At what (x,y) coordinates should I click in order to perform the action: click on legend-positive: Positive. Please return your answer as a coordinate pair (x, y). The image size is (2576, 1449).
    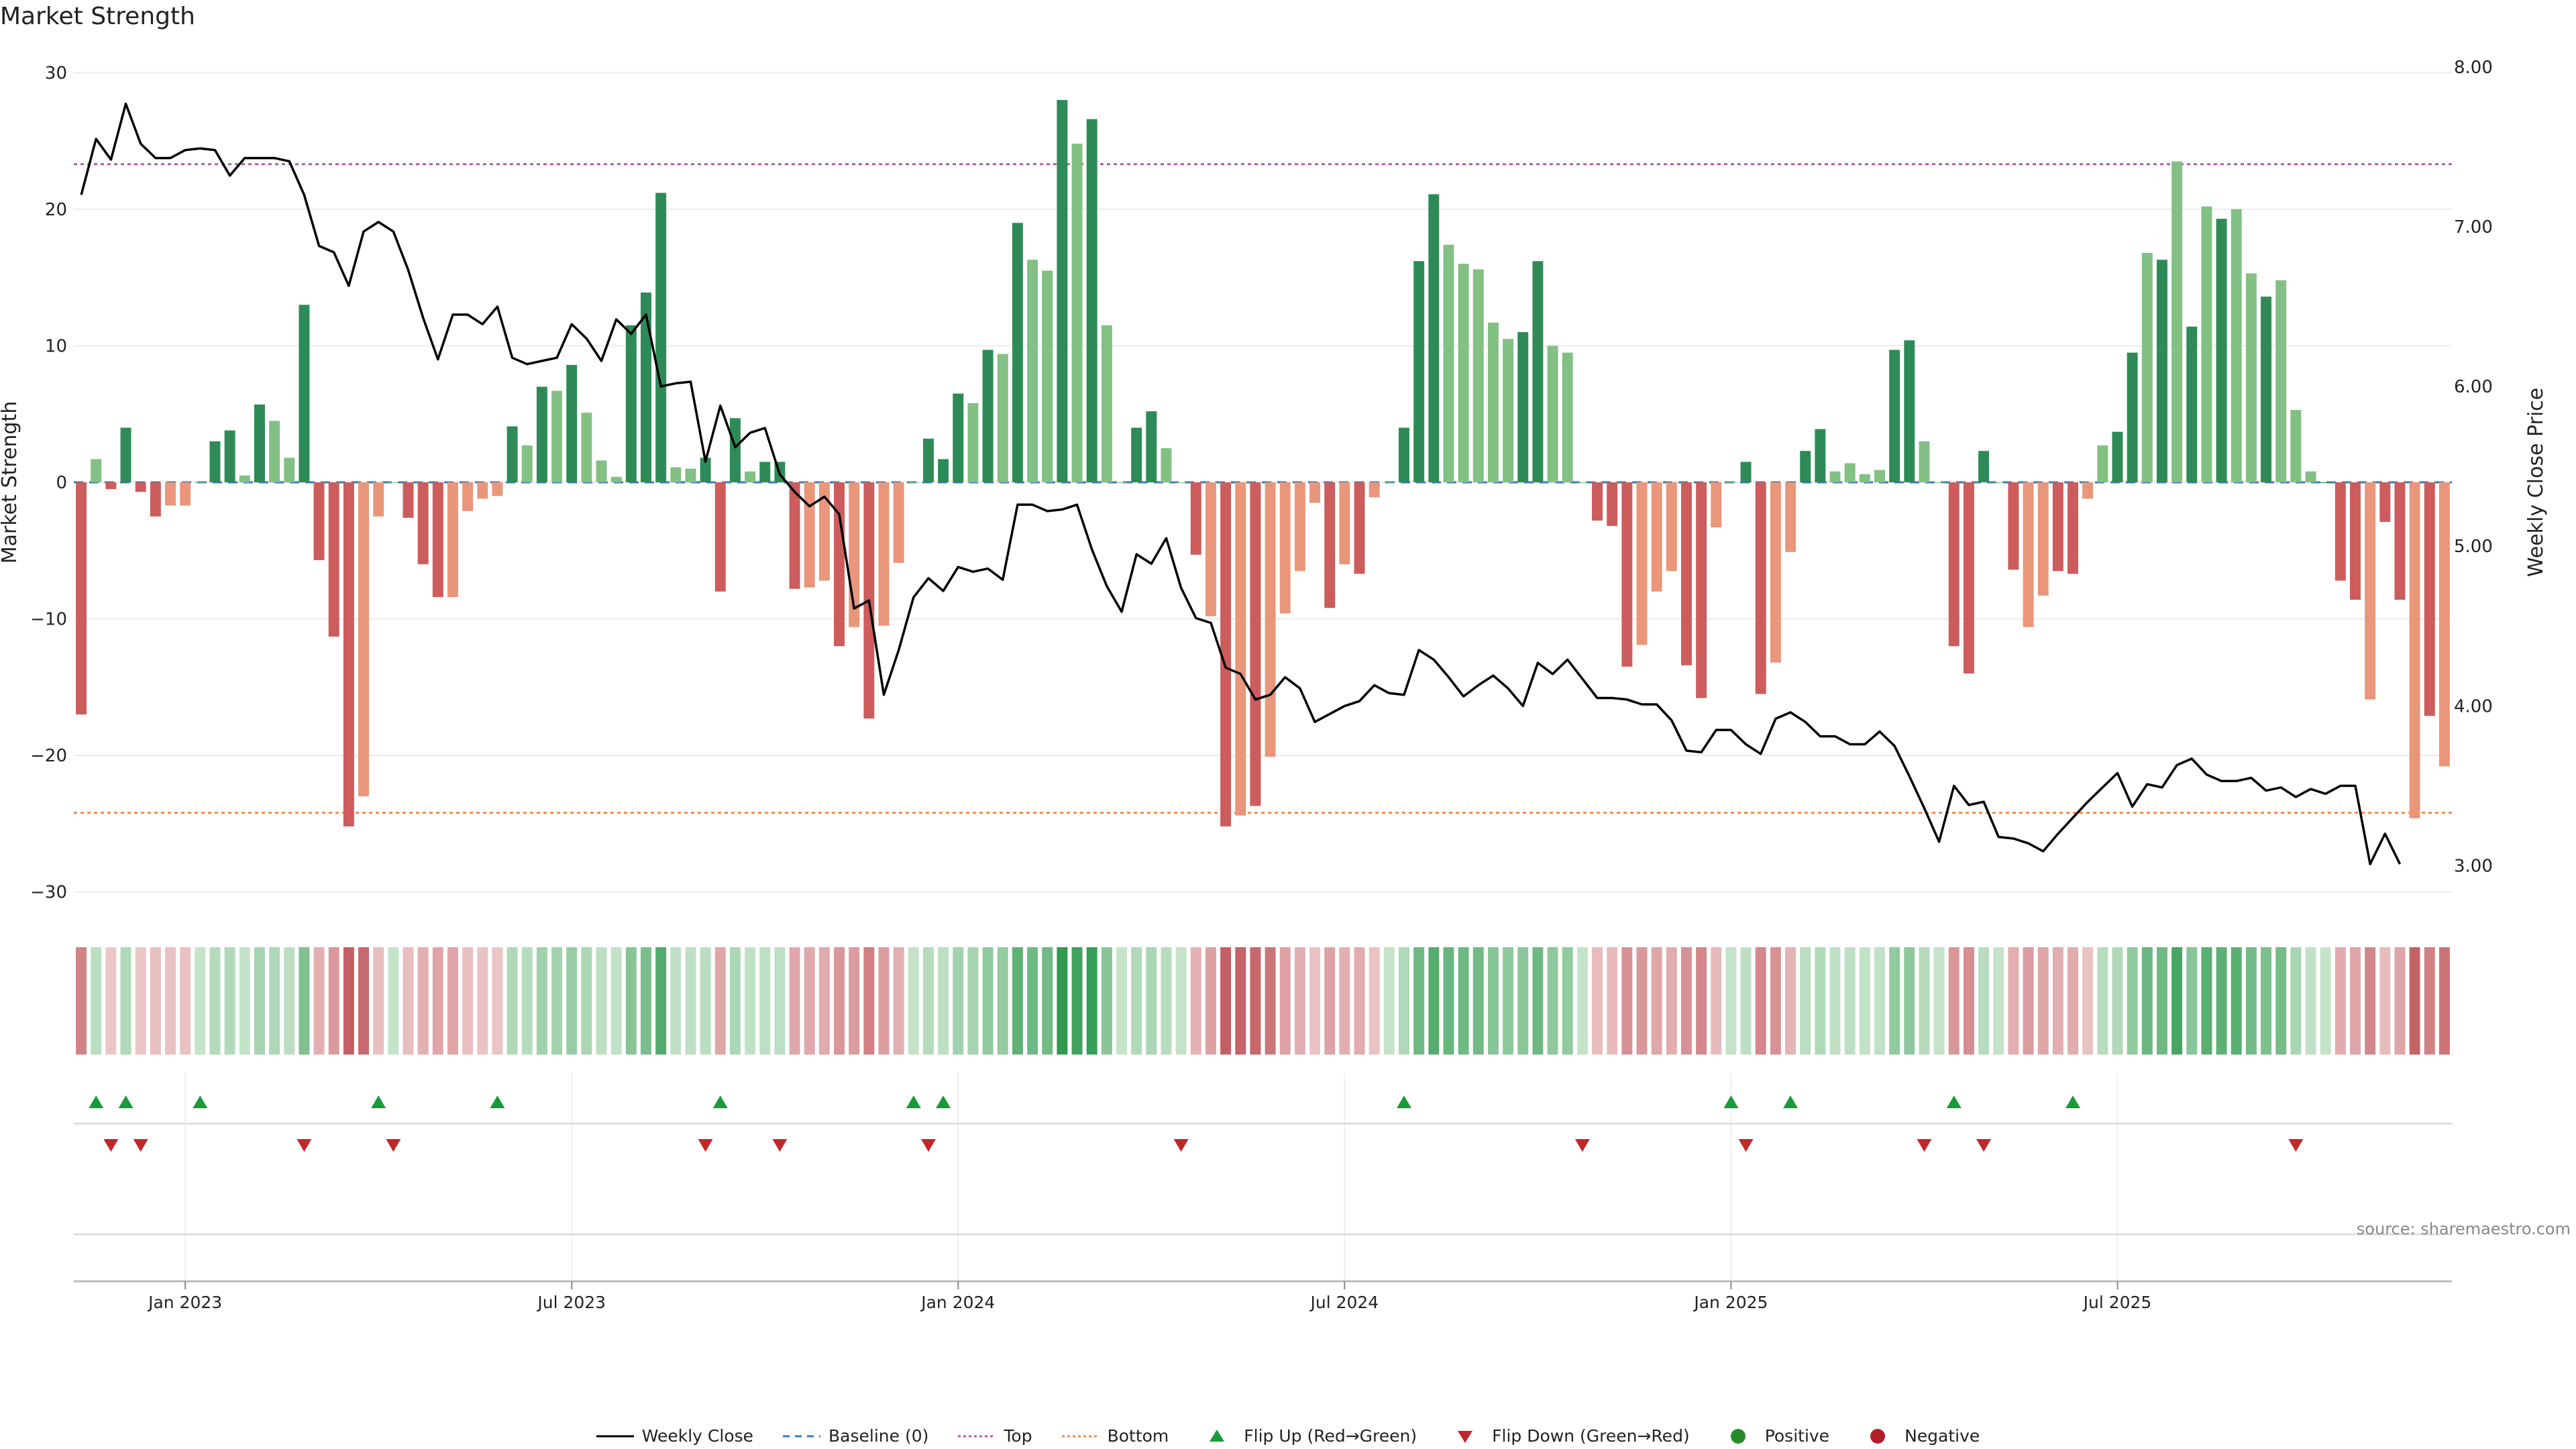
    Looking at the image, I should click on (1774, 1436).